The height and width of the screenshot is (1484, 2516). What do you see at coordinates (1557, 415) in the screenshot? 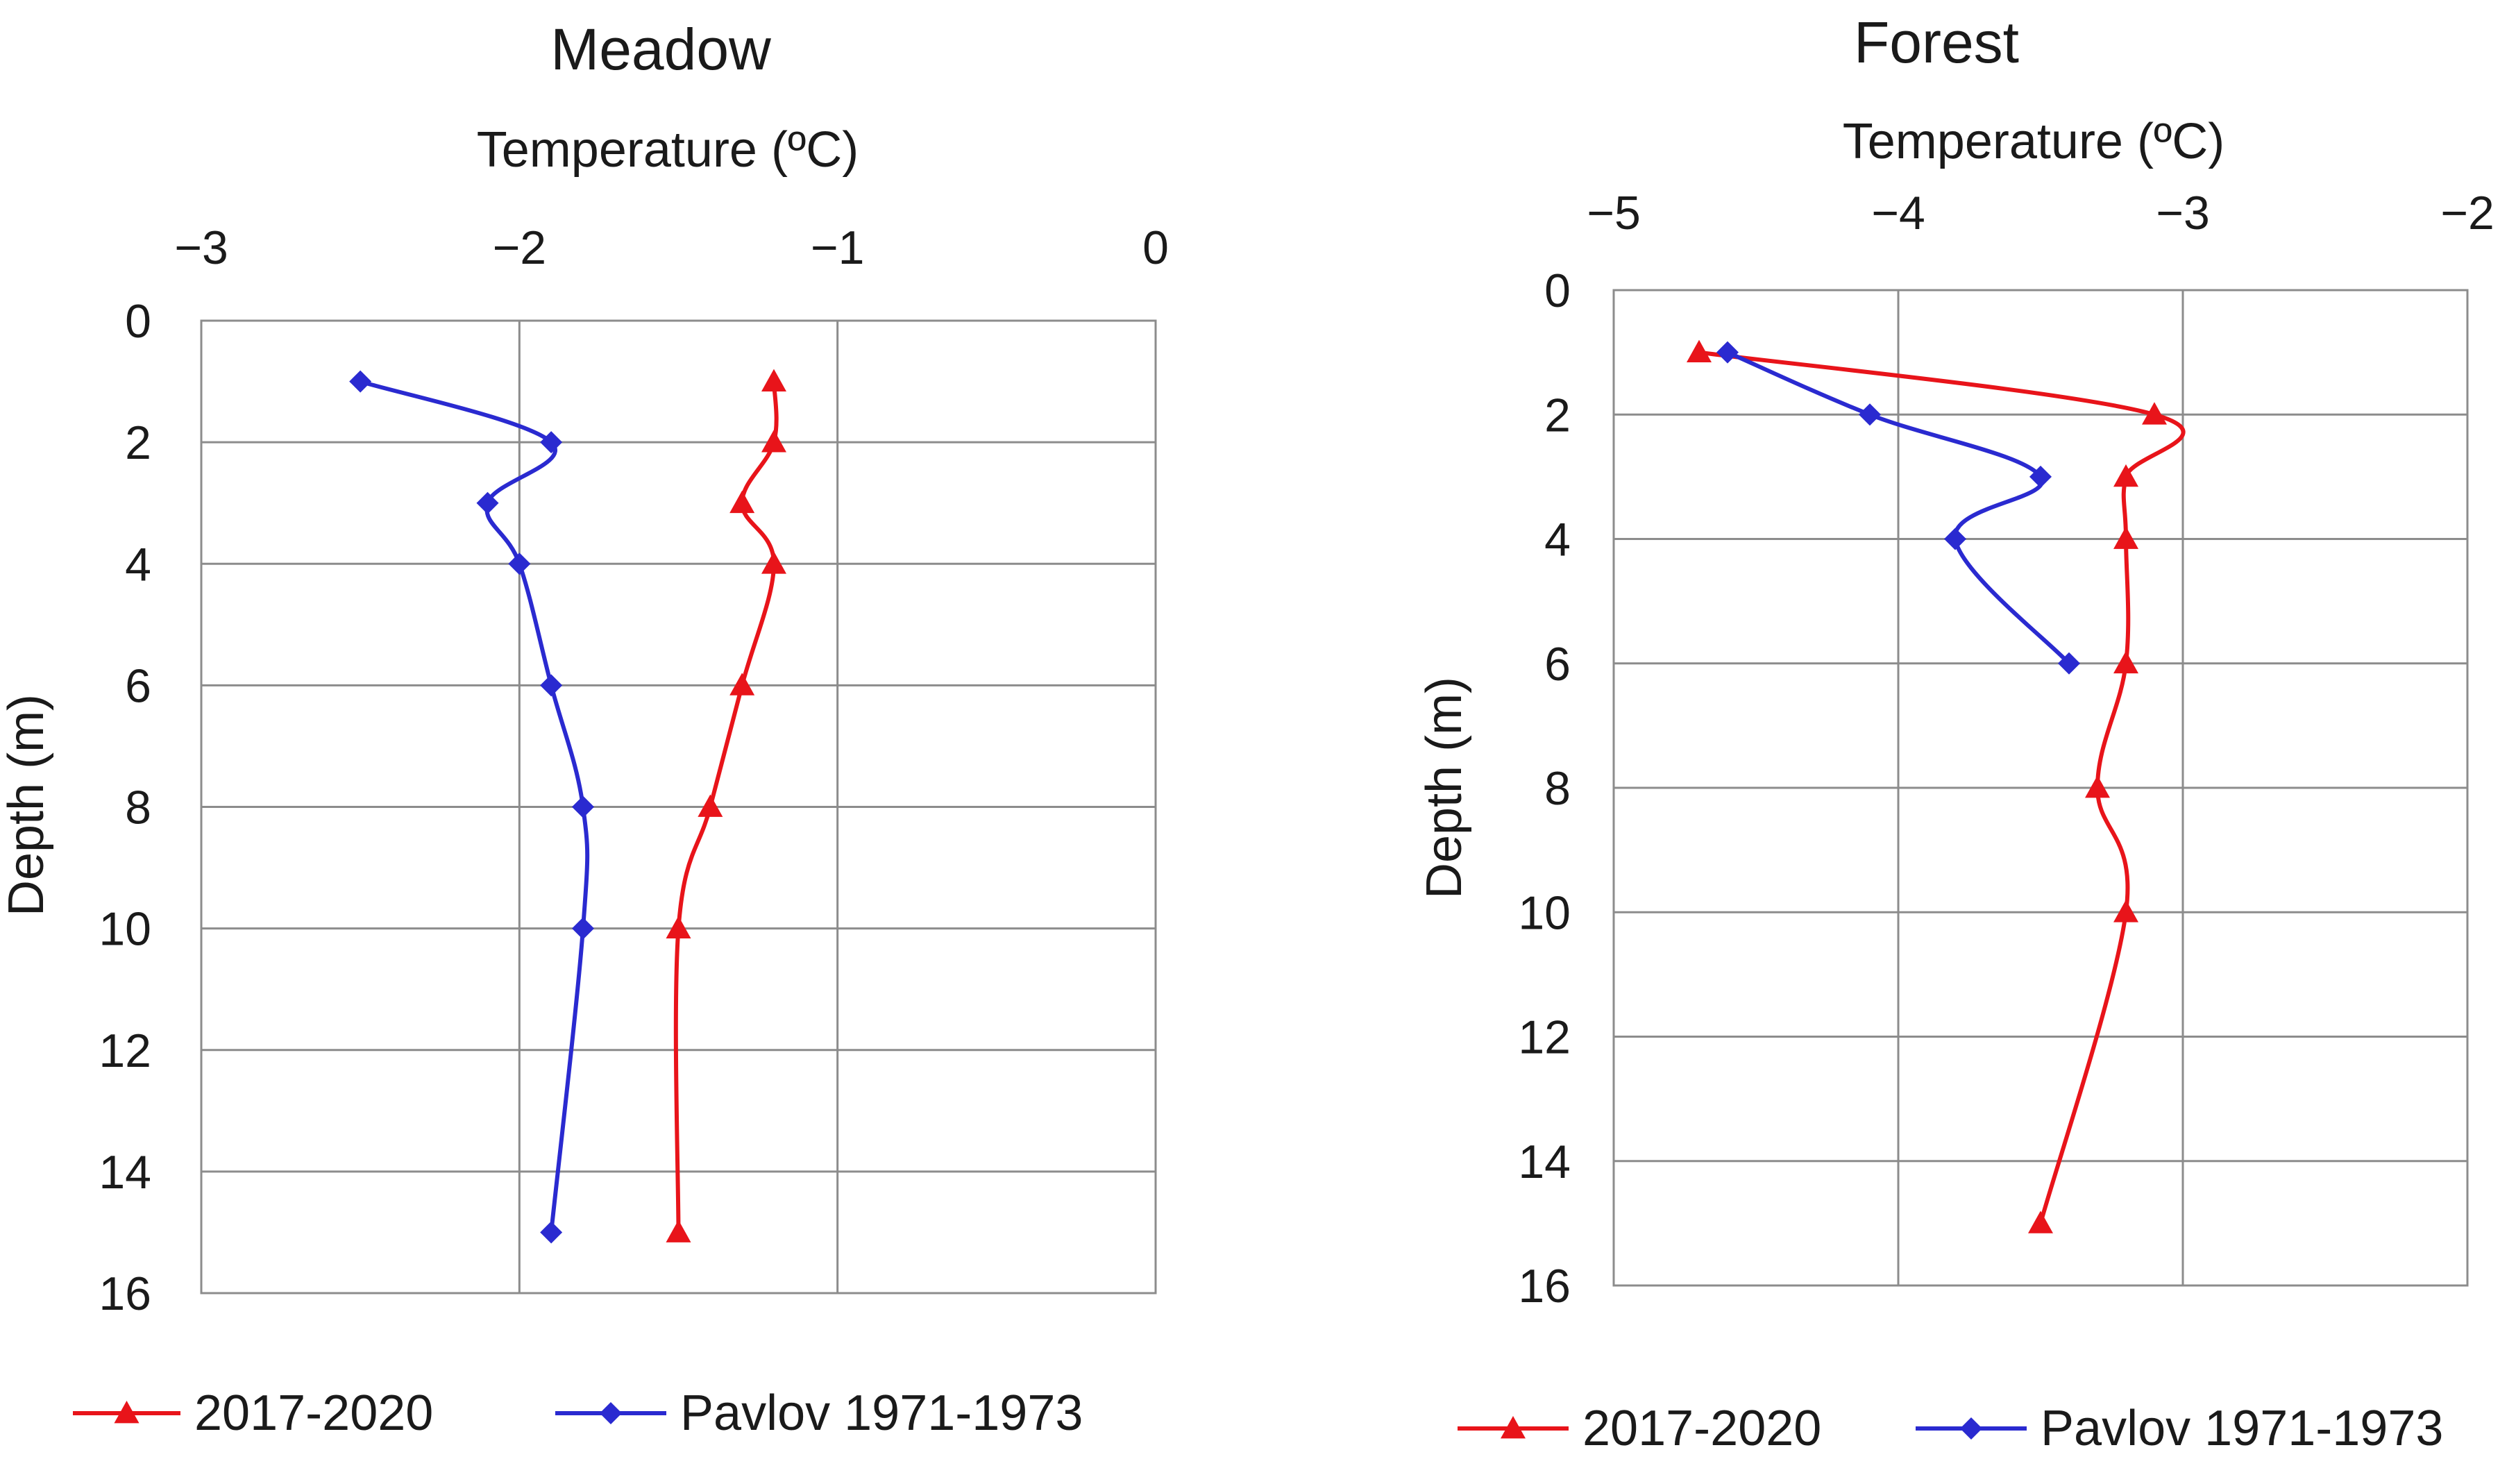
I see `forest-y-tick-label: 2` at bounding box center [1557, 415].